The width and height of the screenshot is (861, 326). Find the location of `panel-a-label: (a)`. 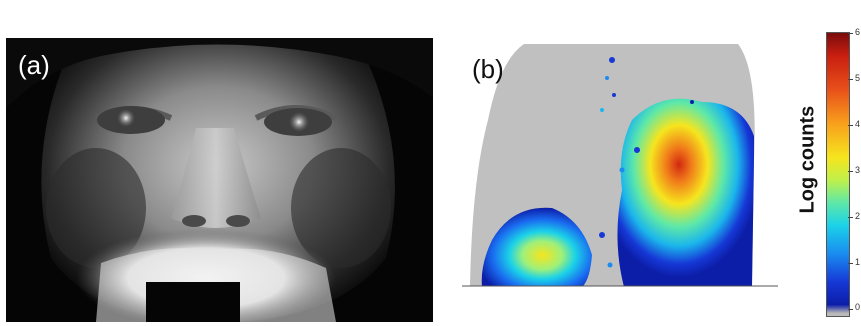

panel-a-label: (a) is located at coordinates (34, 65).